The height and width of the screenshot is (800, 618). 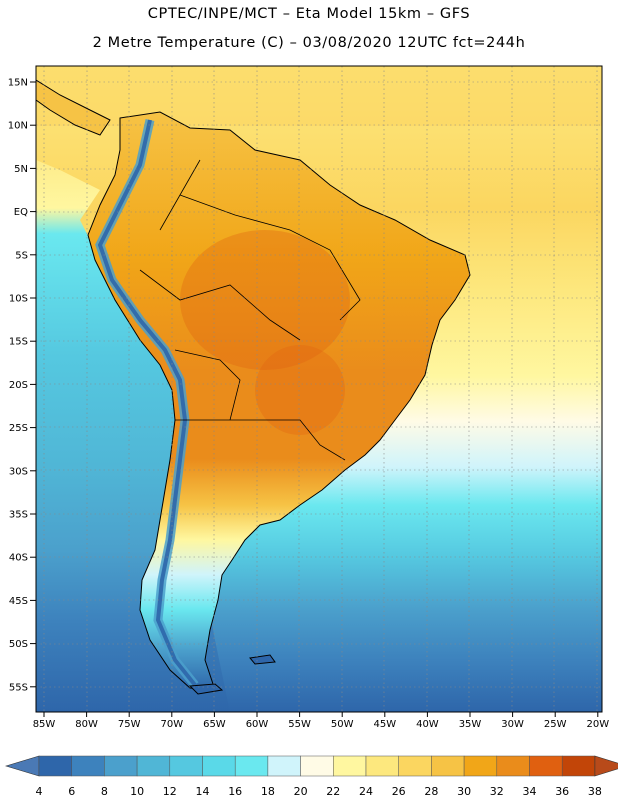 I want to click on colorbar-tick-label: 18, so click(x=268, y=791).